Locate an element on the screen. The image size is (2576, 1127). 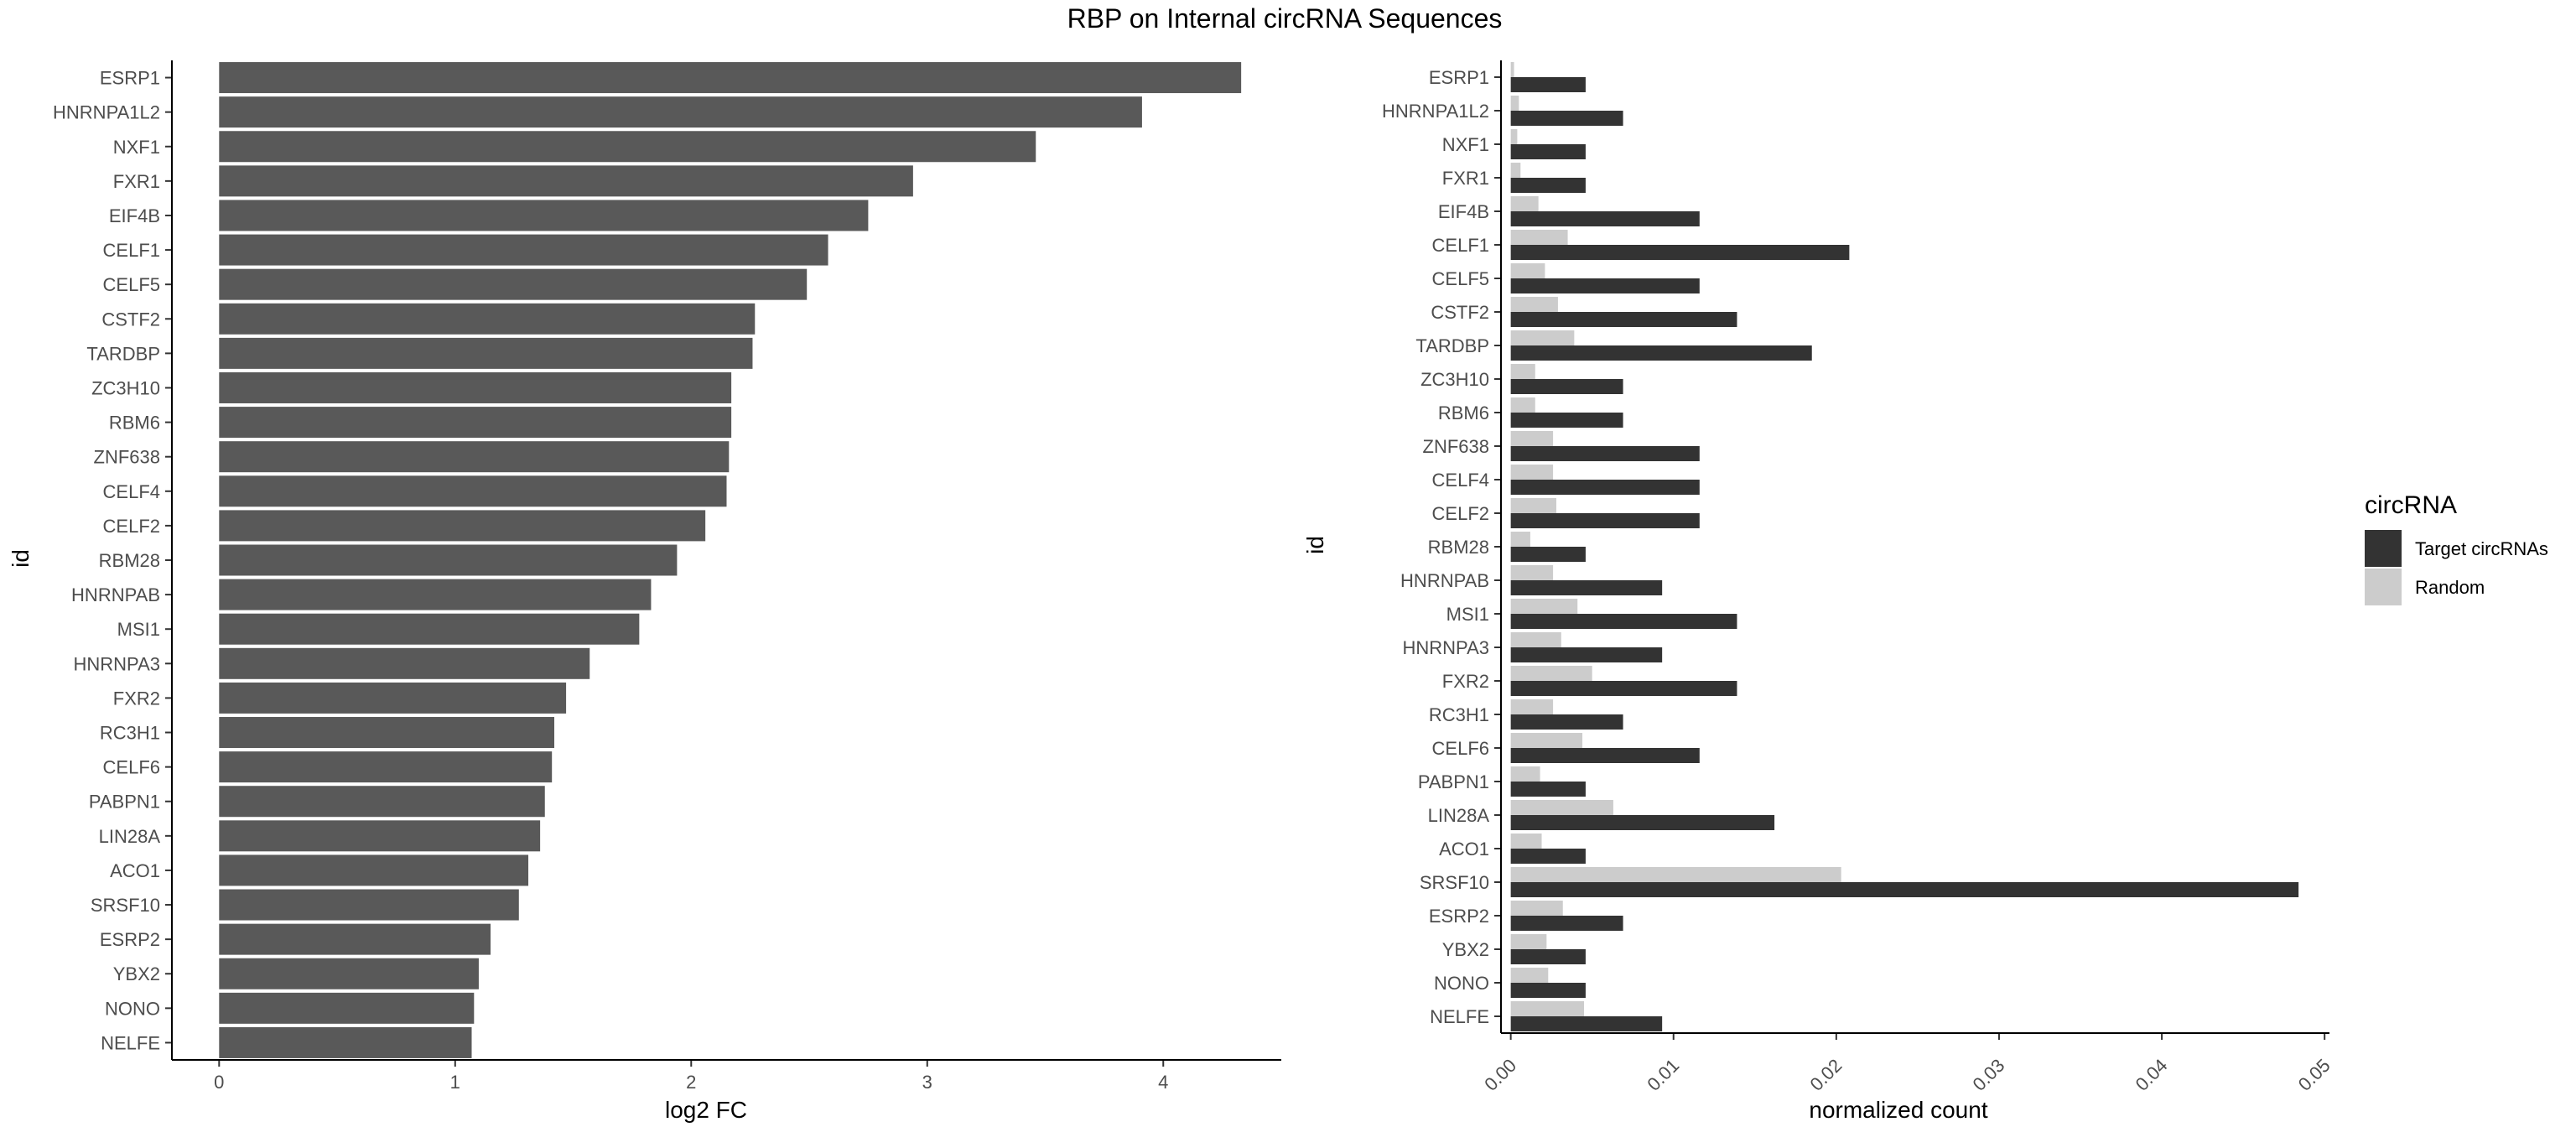
right-y-tick-label: ESRP2 is located at coordinates (1459, 916).